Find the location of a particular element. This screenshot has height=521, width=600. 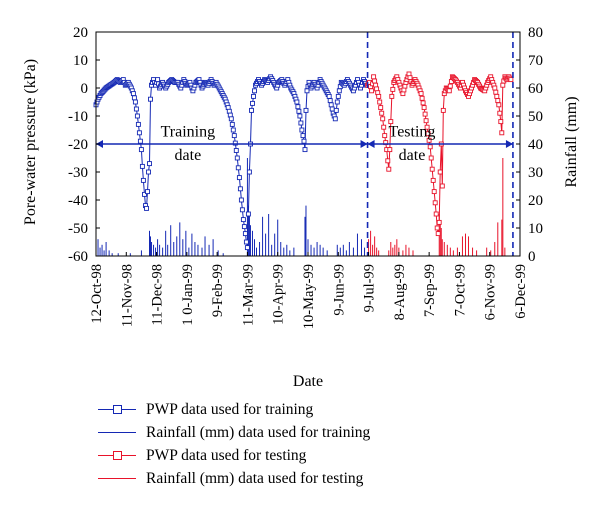

x-tick-label: 7-Oct-99 is located at coordinates (460, 290).